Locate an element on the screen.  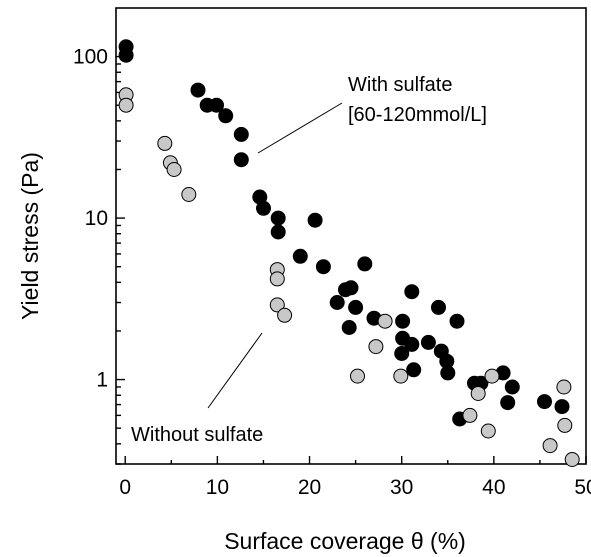
with-sulfate-leader-line is located at coordinates (300, 128).